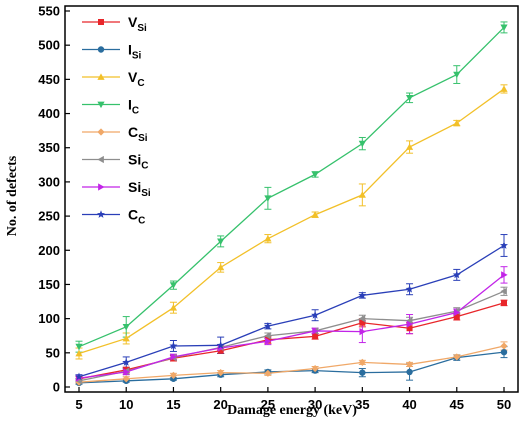 The width and height of the screenshot is (520, 425). What do you see at coordinates (173, 404) in the screenshot?
I see `x-tick-label: 15` at bounding box center [173, 404].